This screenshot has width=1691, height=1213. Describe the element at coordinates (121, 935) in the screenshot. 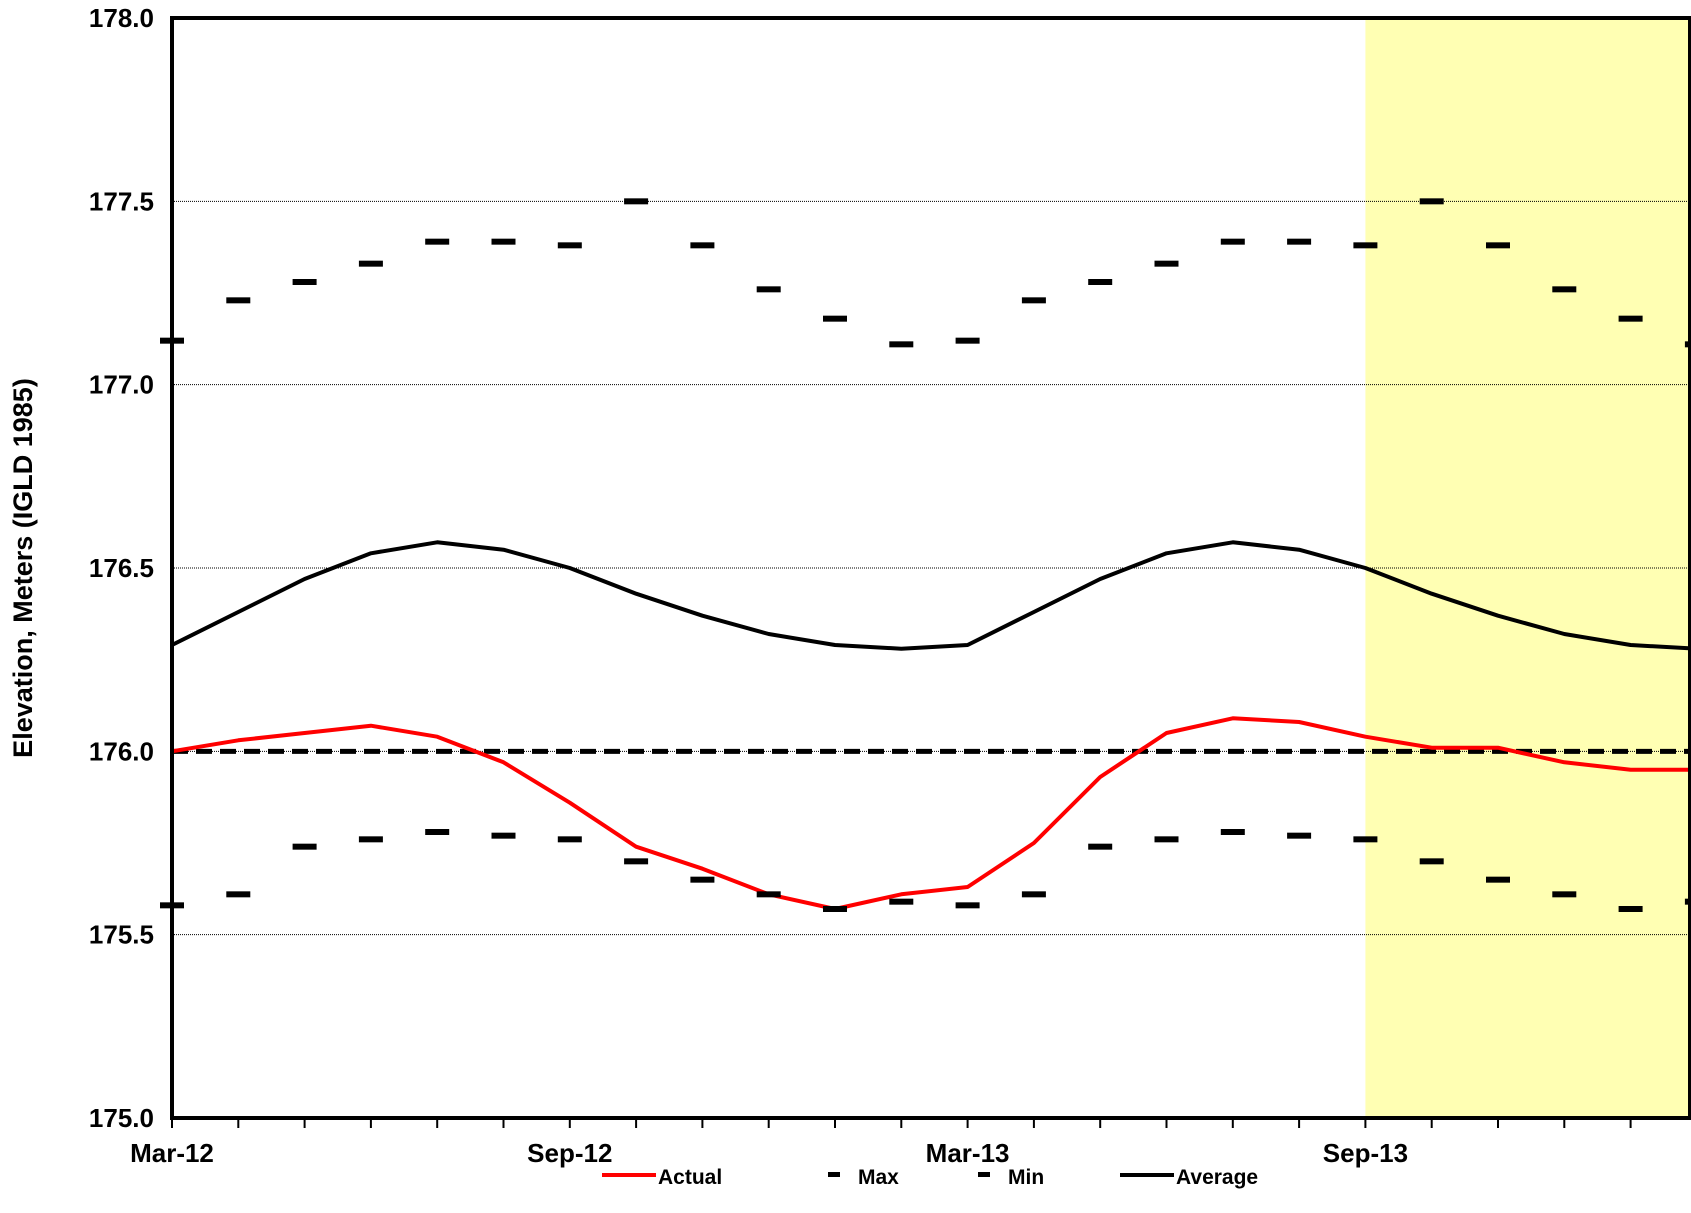

I see `y-tick-label: 175.5` at that location.